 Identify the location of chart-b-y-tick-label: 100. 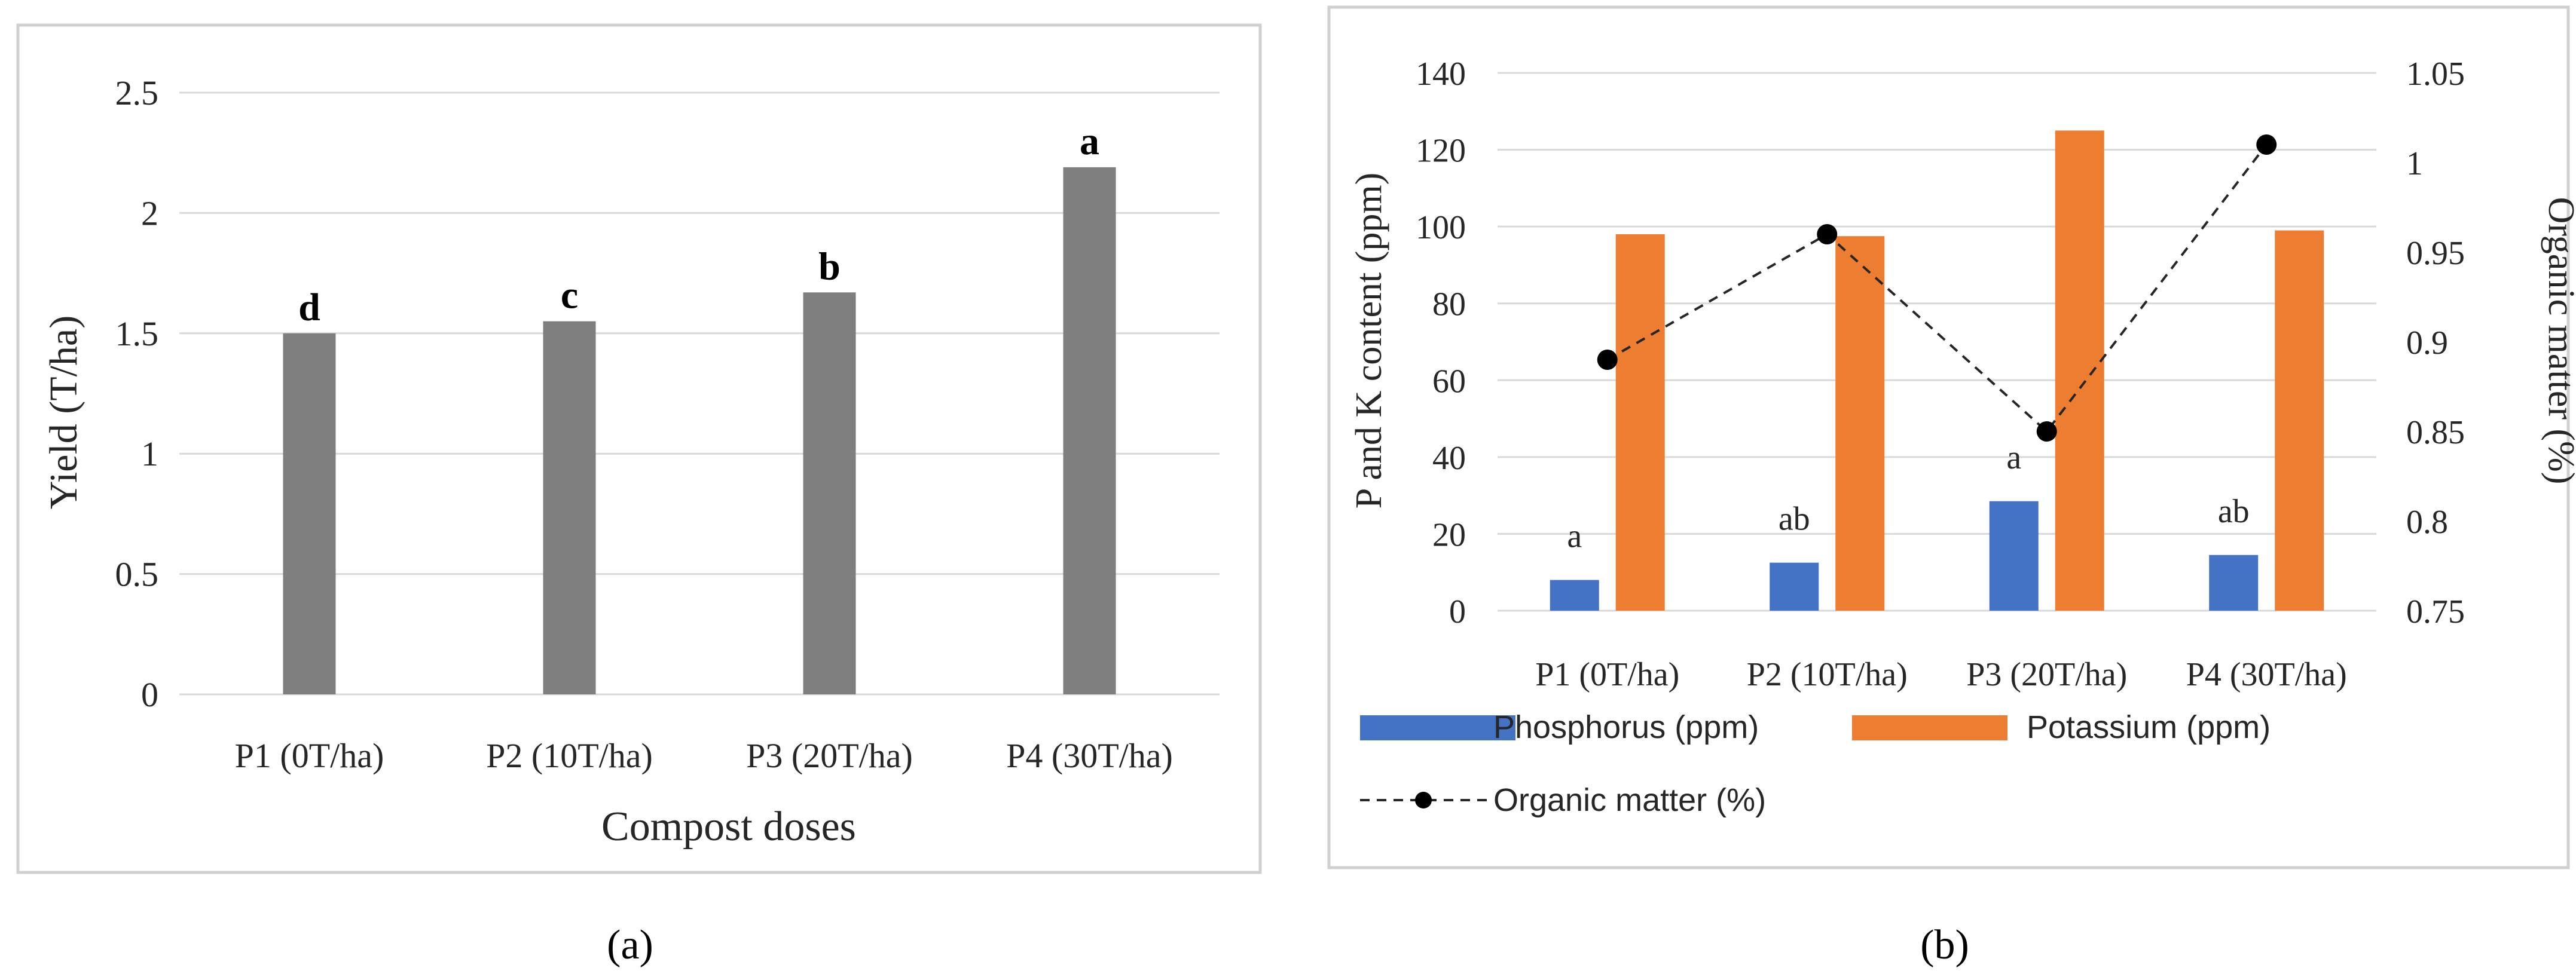
(1441, 228).